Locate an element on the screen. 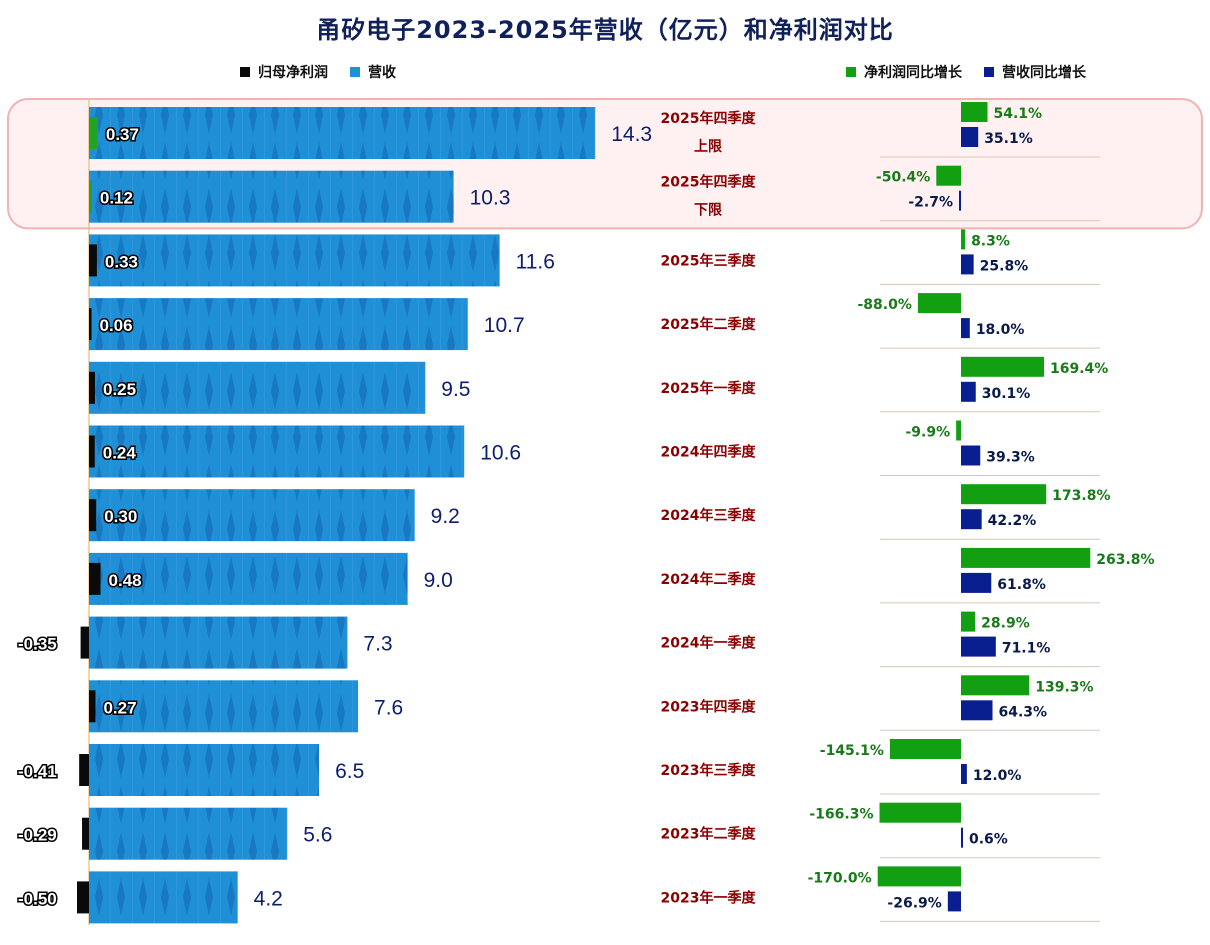  net-profit-value-label: 0.48 is located at coordinates (125, 580).